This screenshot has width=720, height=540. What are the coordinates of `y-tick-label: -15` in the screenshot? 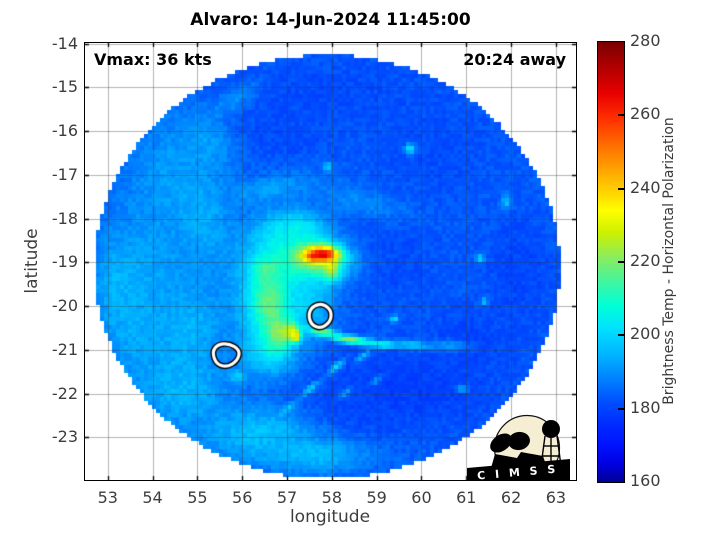 It's located at (64, 87).